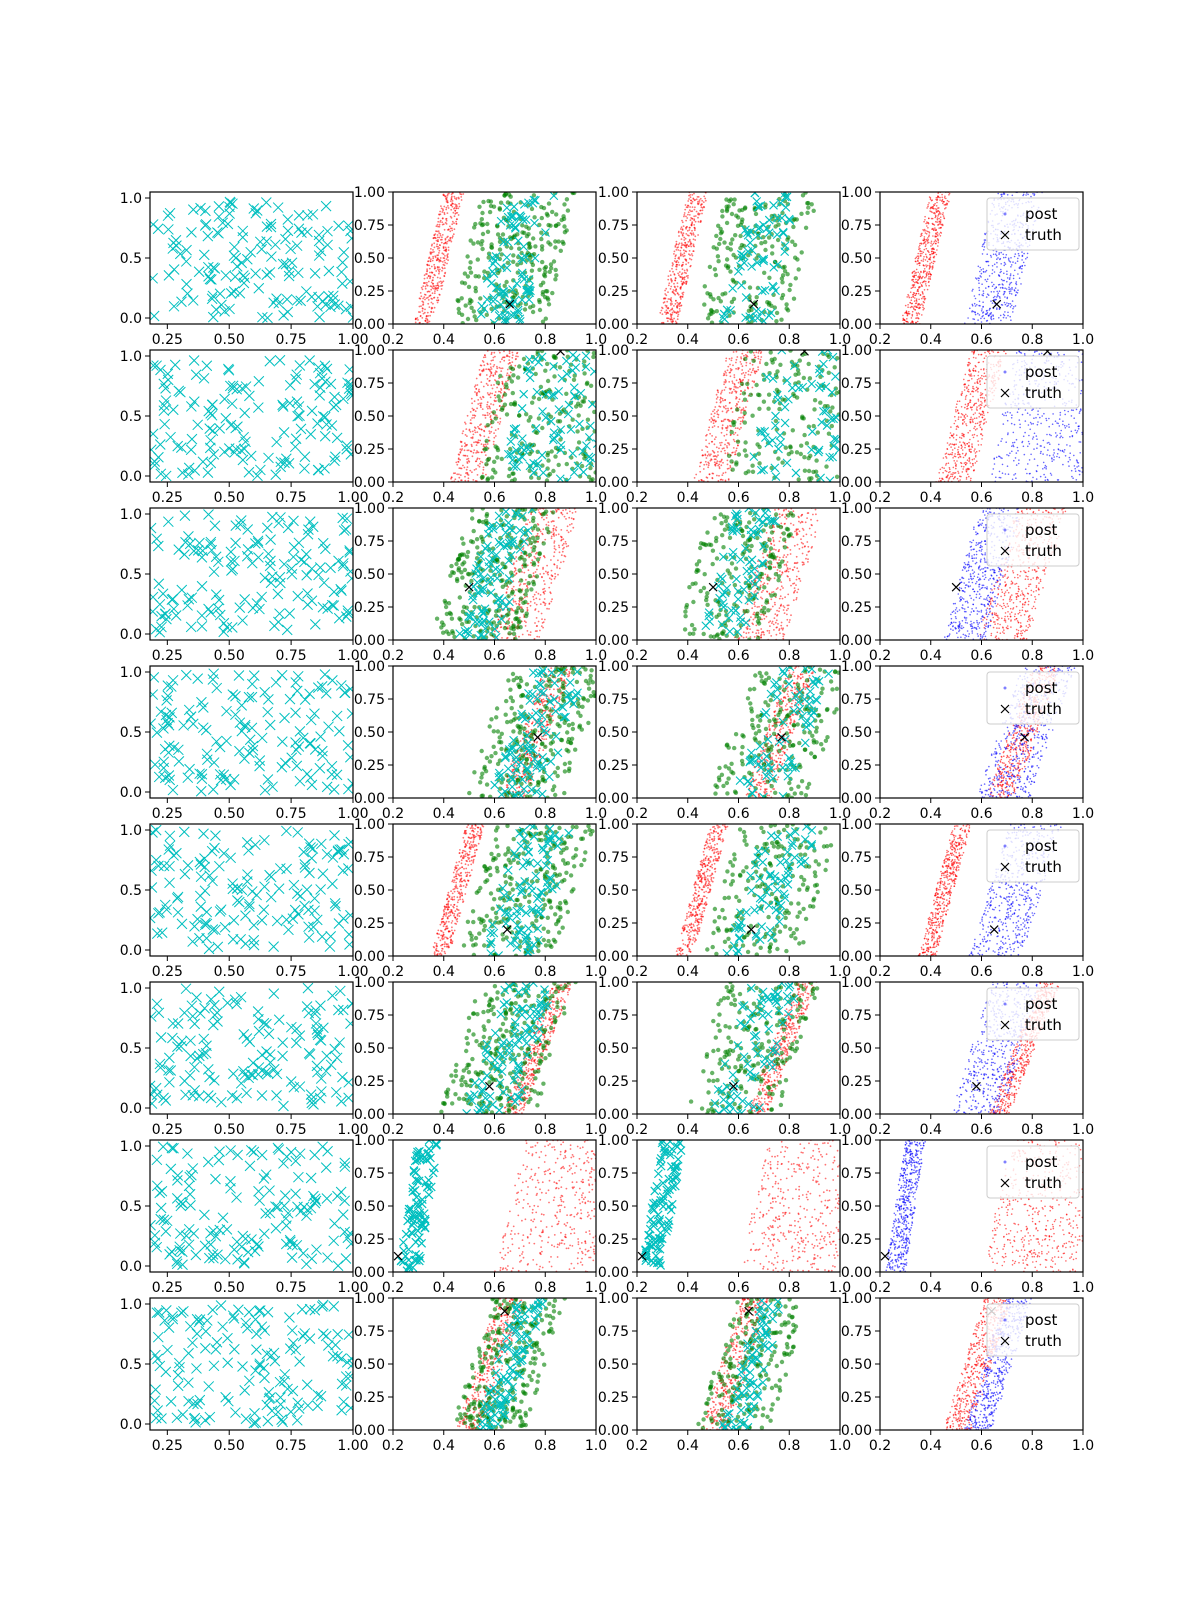 The image size is (1200, 1604). What do you see at coordinates (251, 258) in the screenshot?
I see `axes-frame` at bounding box center [251, 258].